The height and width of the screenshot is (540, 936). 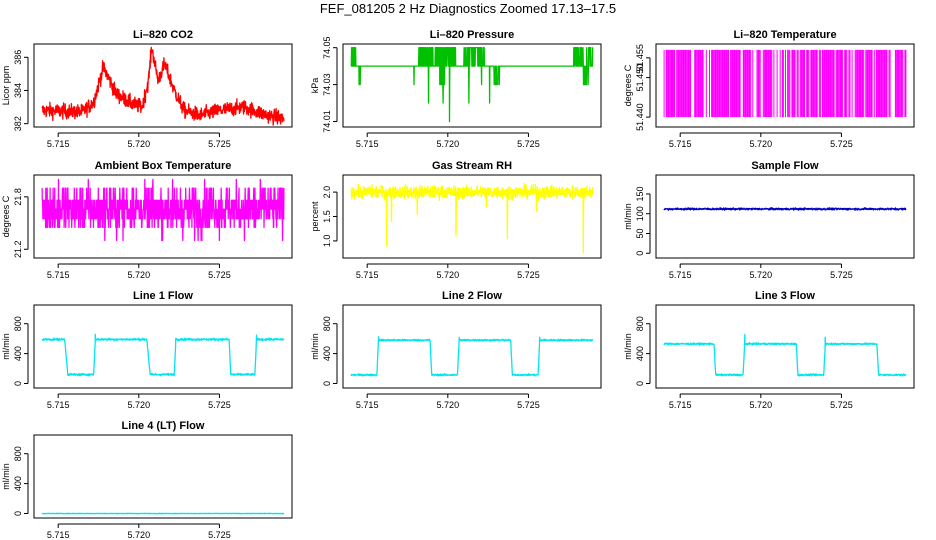 I want to click on panel-title: Gas Stream RH, so click(x=472, y=166).